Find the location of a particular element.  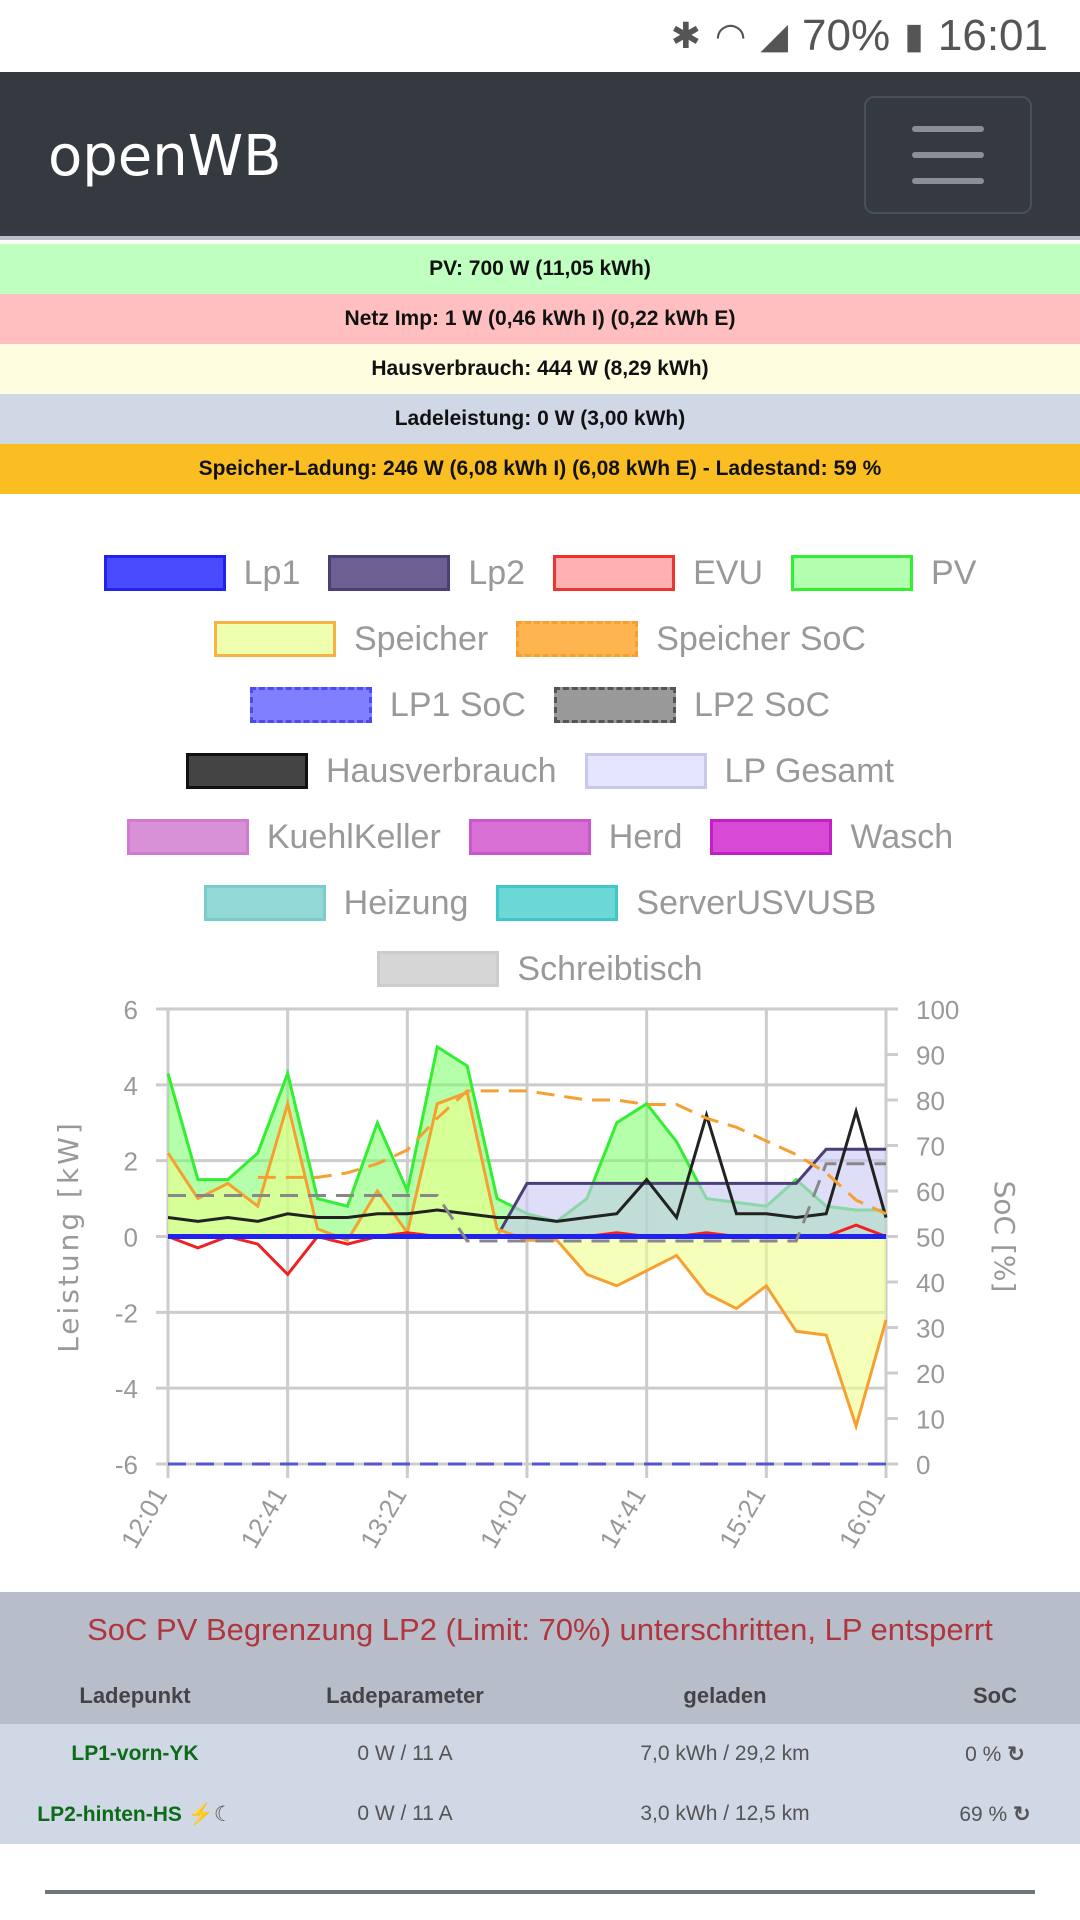

legend-item: Lp2 is located at coordinates (426, 573).